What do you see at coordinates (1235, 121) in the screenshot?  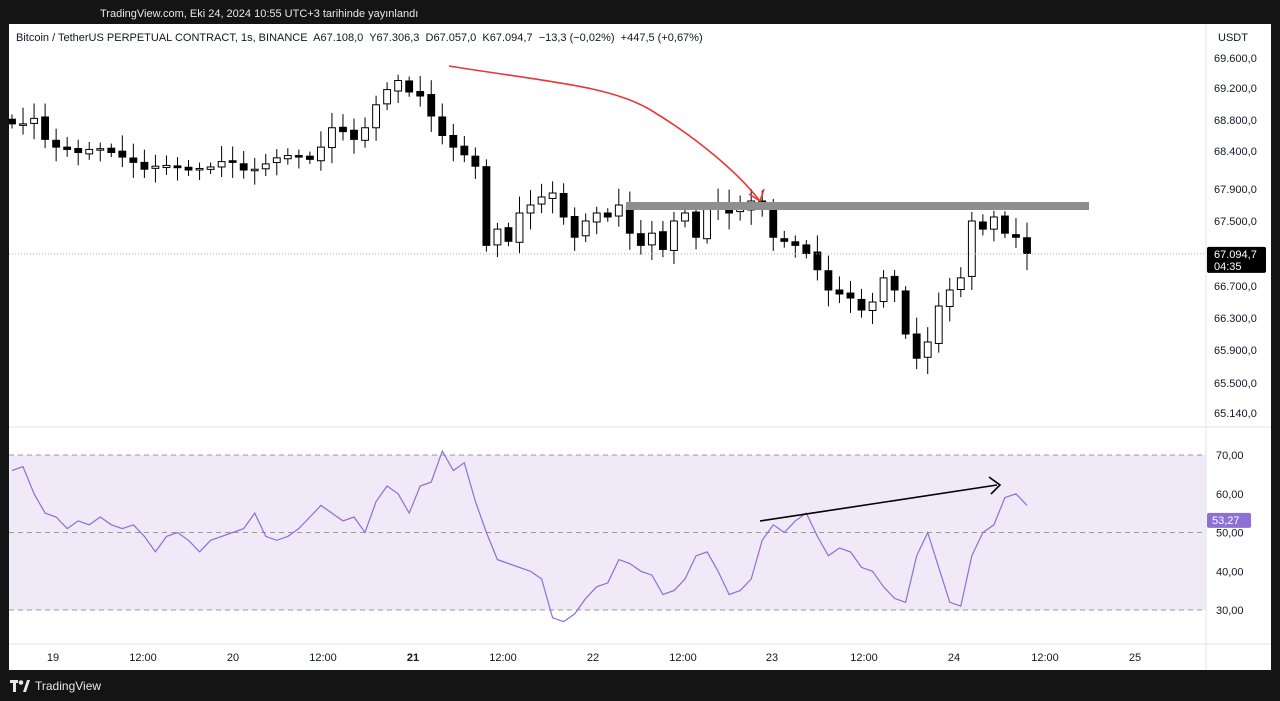 I see `price-tick-label: 68.800,0` at bounding box center [1235, 121].